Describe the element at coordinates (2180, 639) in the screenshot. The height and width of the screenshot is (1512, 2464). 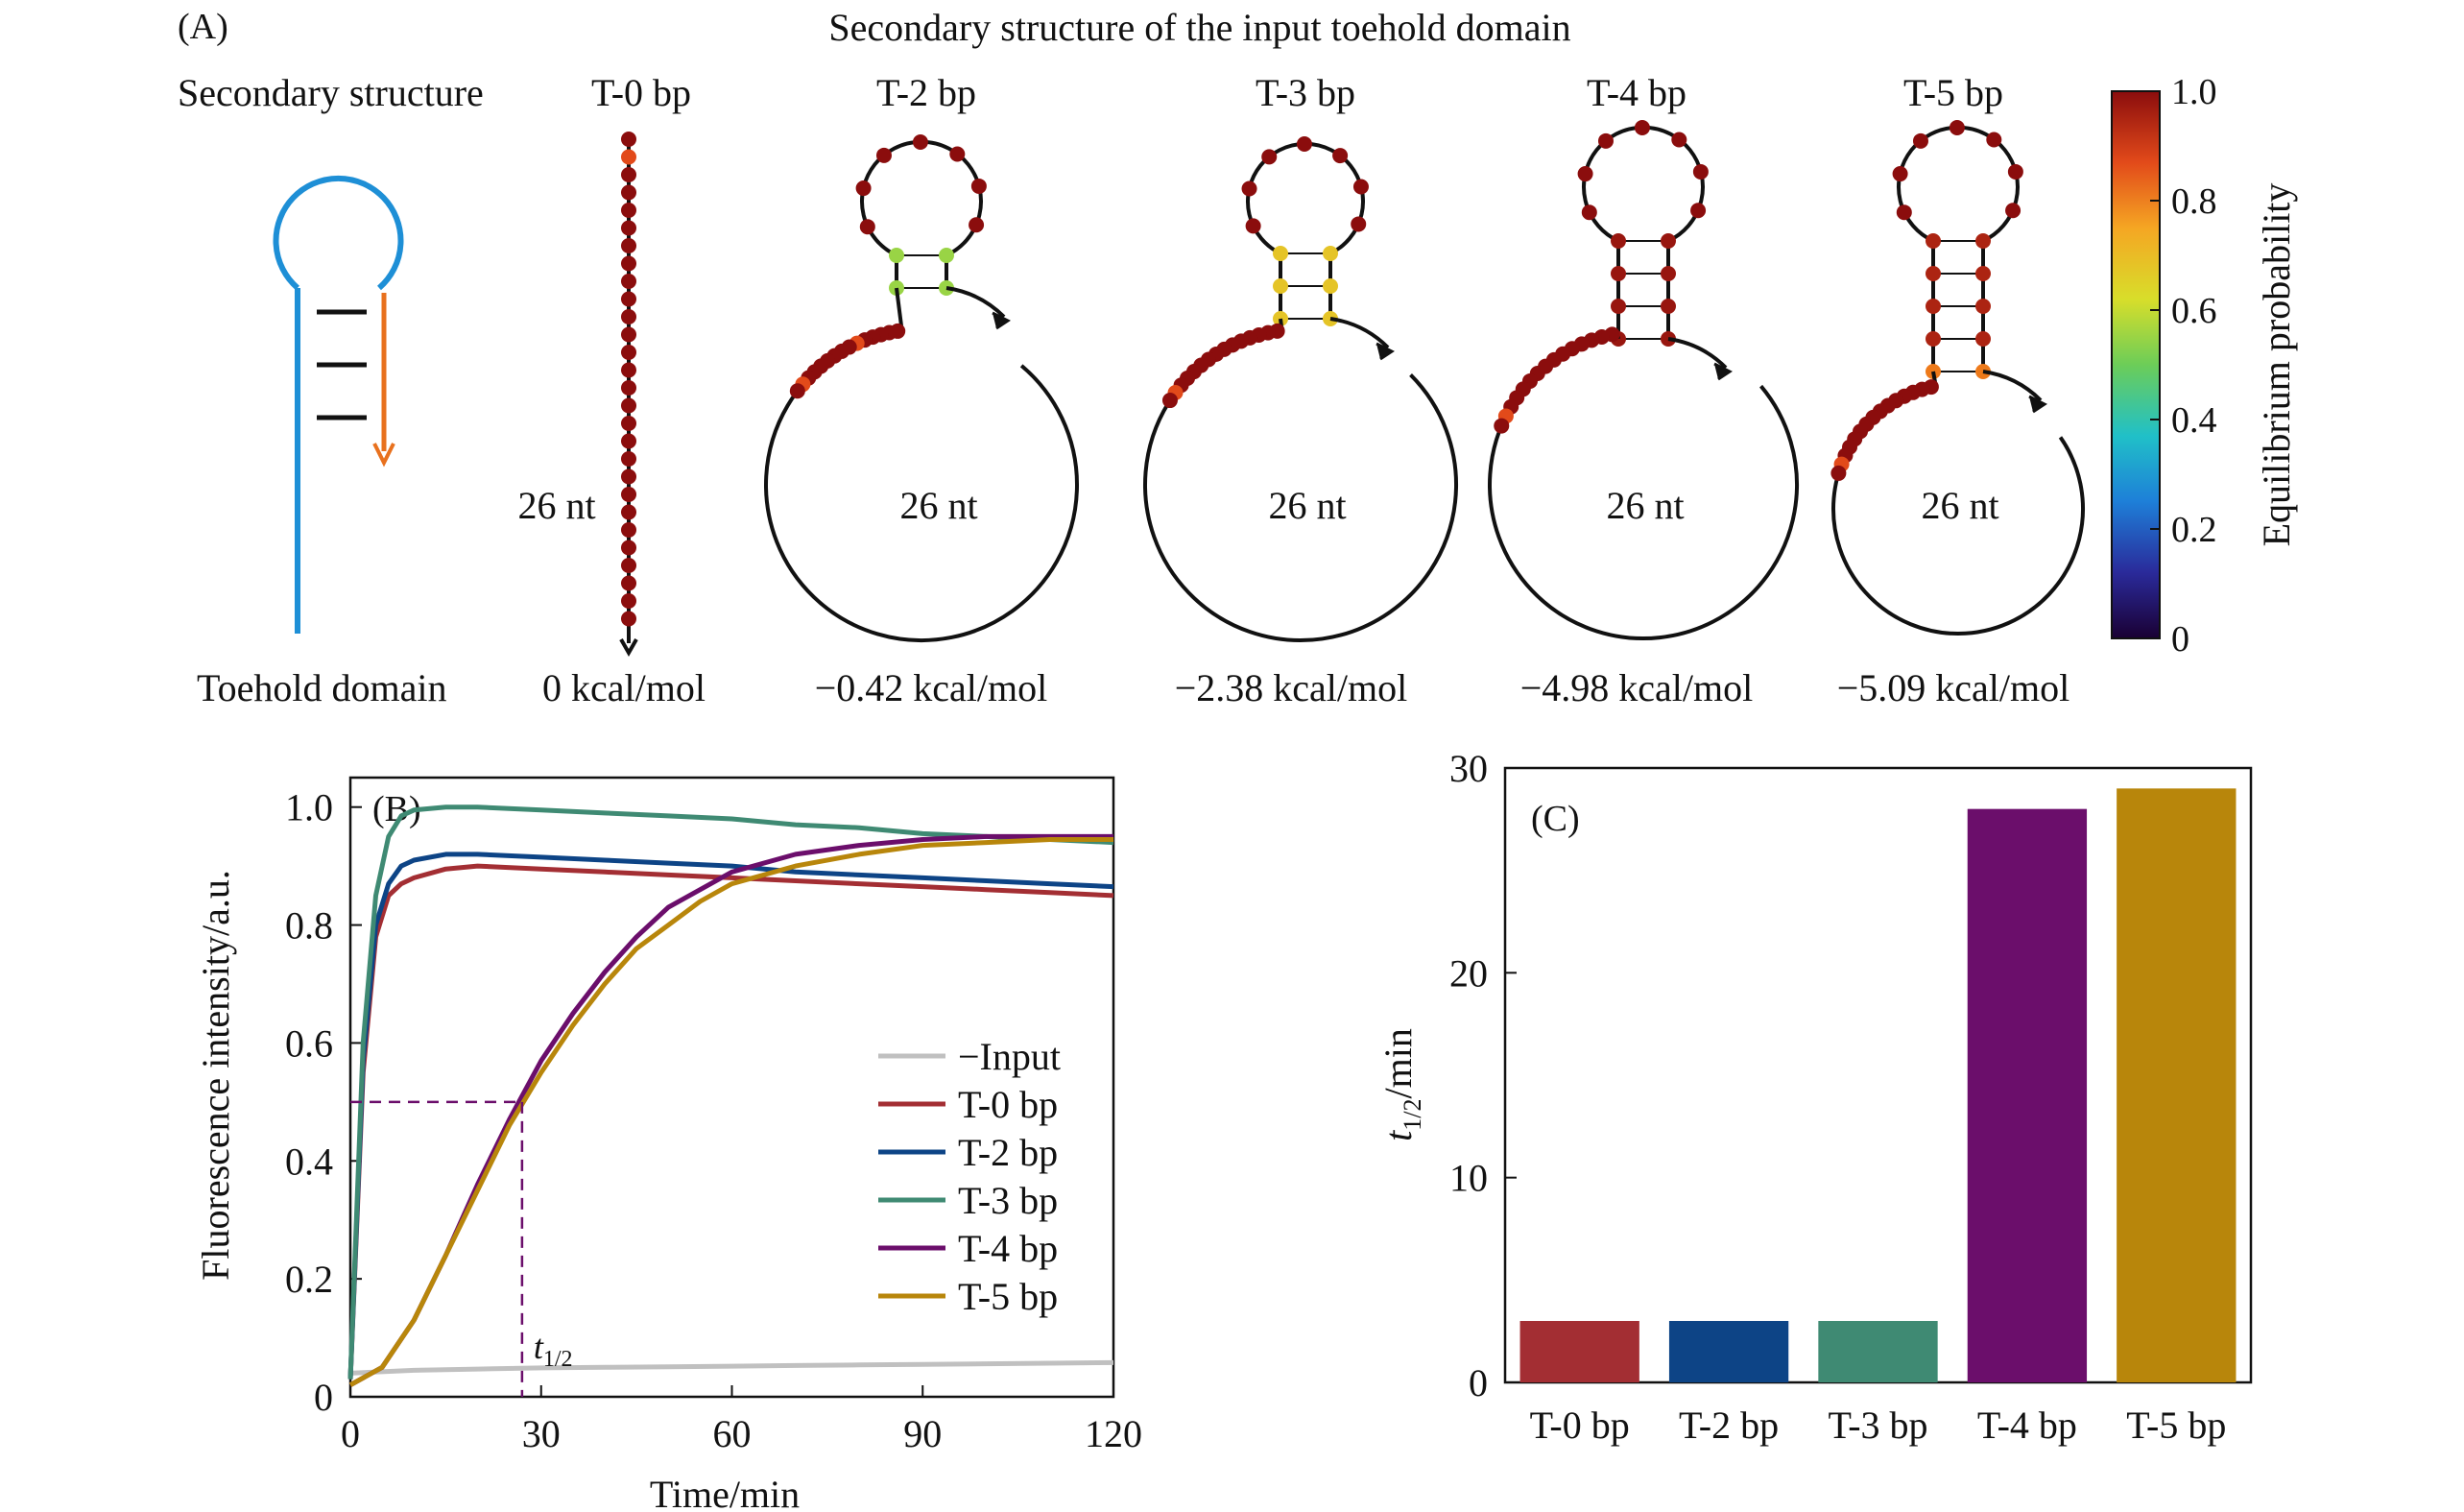
I see `colorbar-tick-label: 0` at that location.